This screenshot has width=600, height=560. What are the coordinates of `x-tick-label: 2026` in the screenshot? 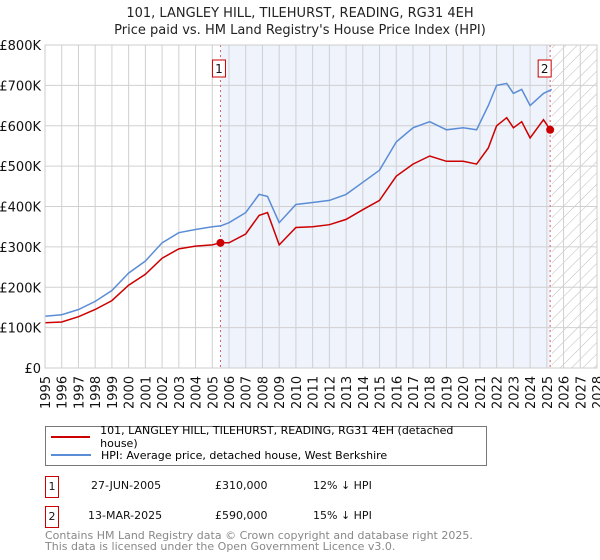 It's located at (565, 392).